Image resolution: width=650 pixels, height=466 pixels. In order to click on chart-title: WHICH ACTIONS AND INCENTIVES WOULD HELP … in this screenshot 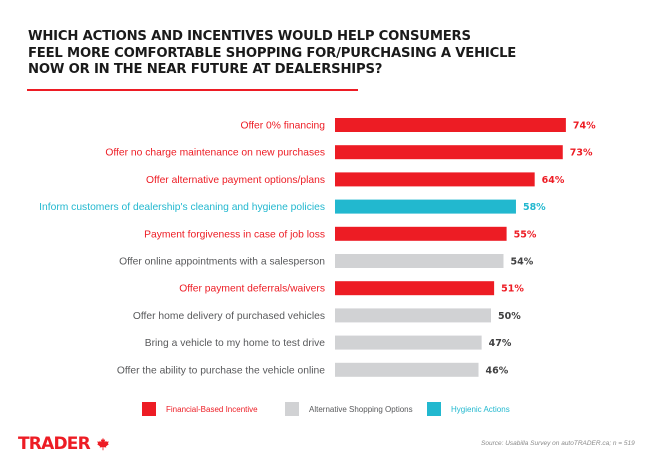, I will do `click(272, 54)`.